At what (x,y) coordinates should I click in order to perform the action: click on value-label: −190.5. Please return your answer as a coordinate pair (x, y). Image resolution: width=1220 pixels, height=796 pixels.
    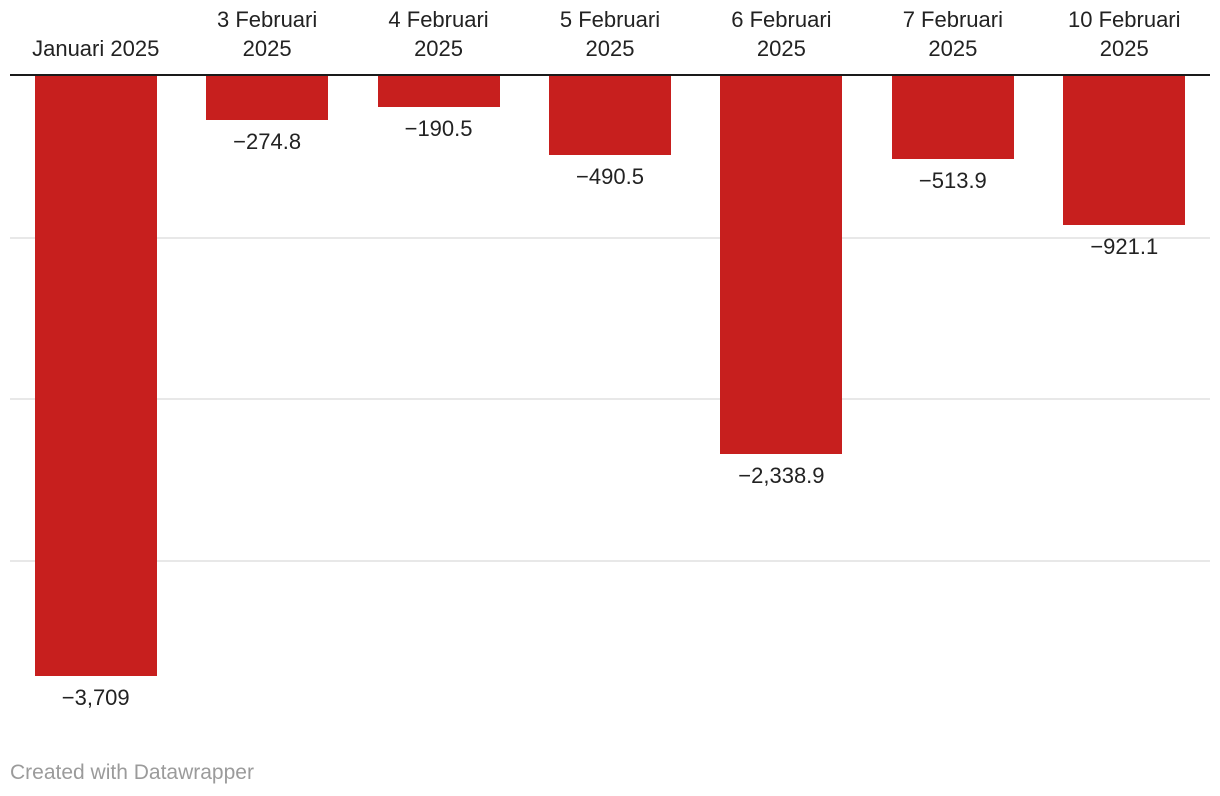
    Looking at the image, I should click on (438, 128).